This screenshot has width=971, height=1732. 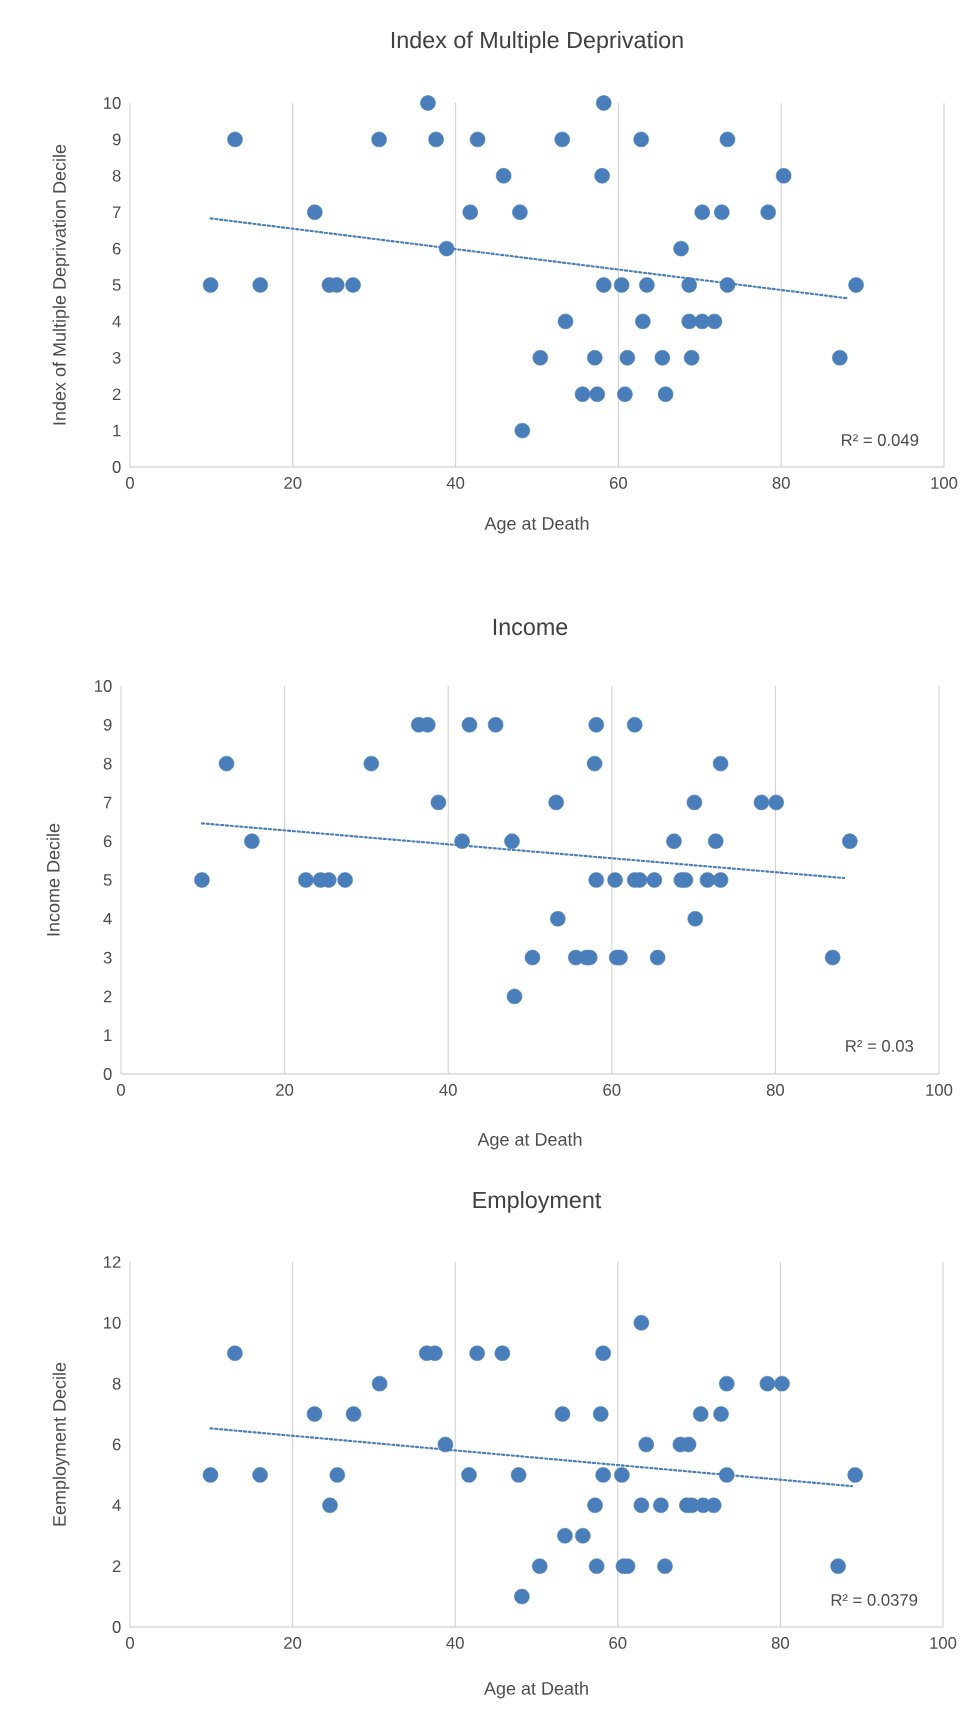 What do you see at coordinates (107, 880) in the screenshot?
I see `y-tick-label: 5` at bounding box center [107, 880].